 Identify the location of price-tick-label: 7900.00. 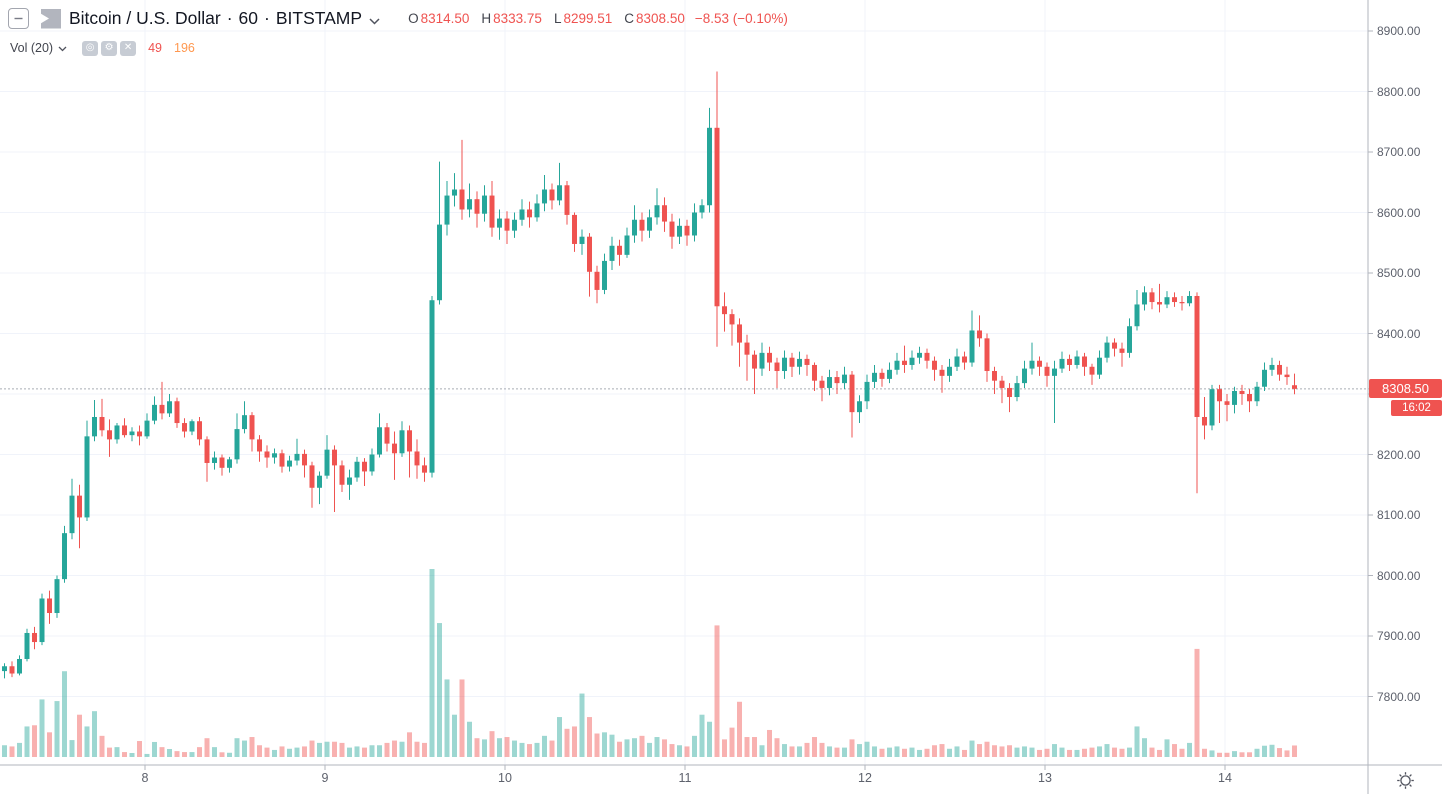
(1399, 636).